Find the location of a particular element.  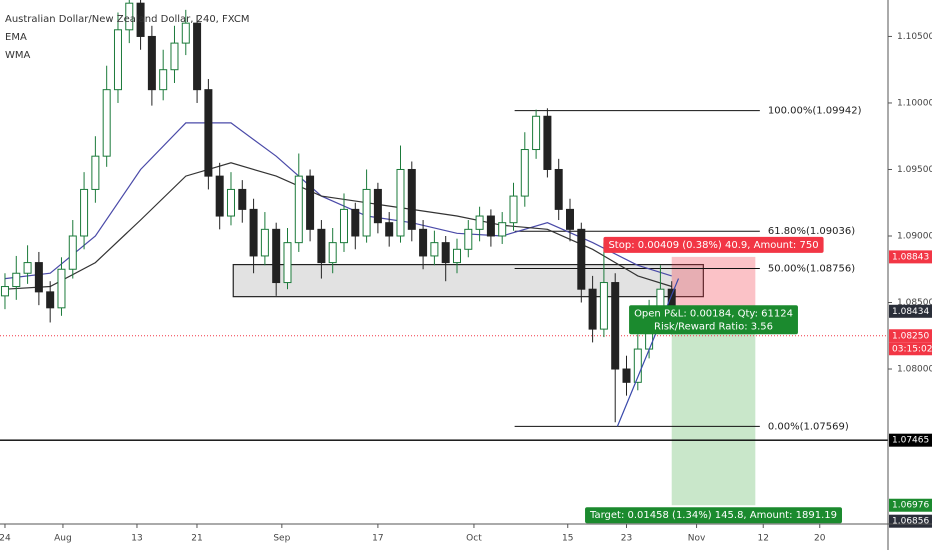

target-area is located at coordinates (713, 408).